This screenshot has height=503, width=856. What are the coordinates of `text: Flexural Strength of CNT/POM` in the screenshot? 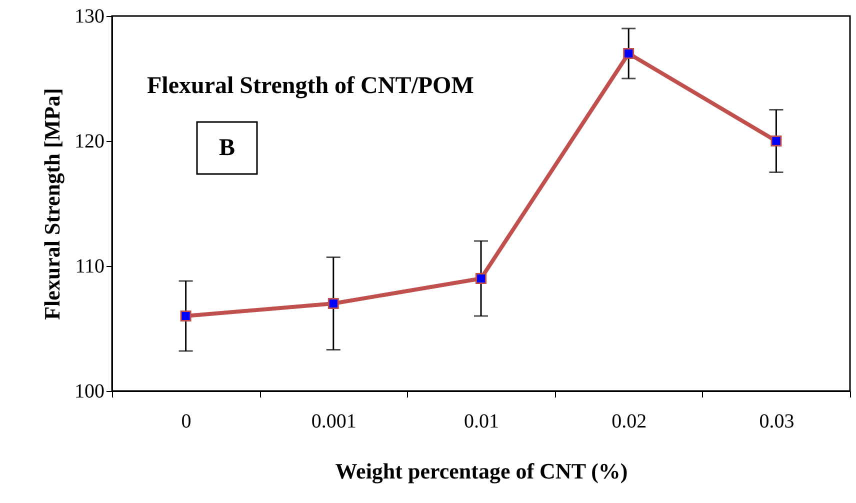 It's located at (310, 86).